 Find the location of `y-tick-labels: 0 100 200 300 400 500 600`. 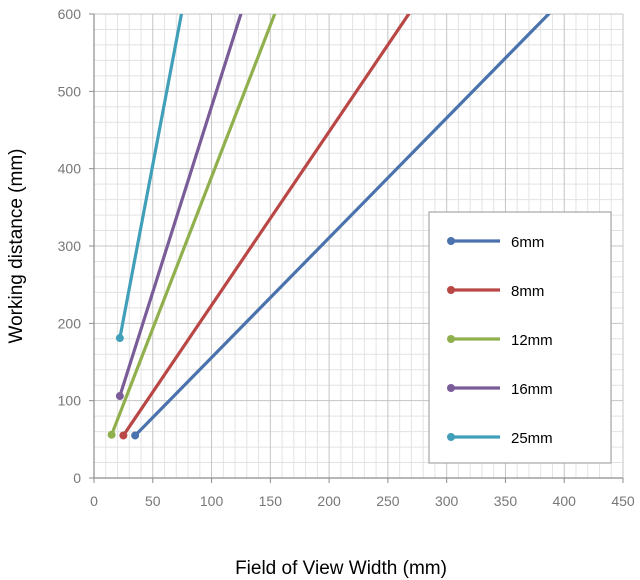

y-tick-labels: 0 100 200 300 400 500 600 is located at coordinates (70, 246).